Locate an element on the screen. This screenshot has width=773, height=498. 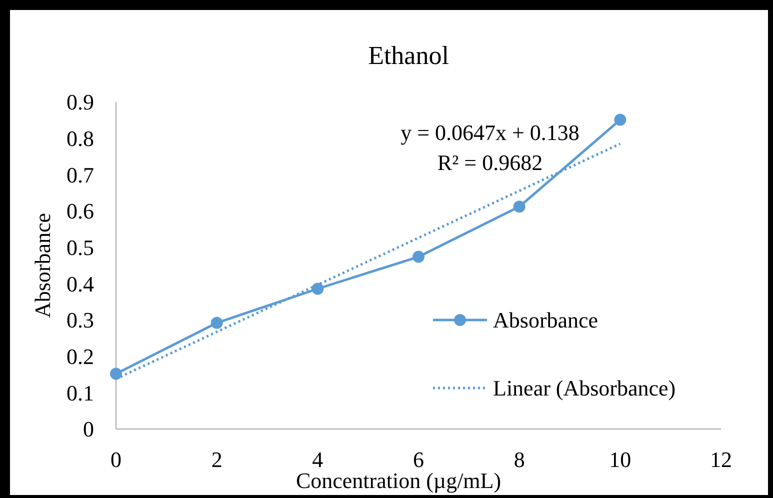
y-tick-label: 0.2 is located at coordinates (80, 357).